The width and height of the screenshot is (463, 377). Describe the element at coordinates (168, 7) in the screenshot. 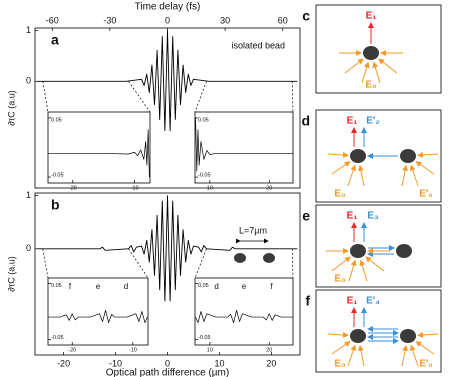

I see `x2-axis-label: Time delay (fs)` at that location.